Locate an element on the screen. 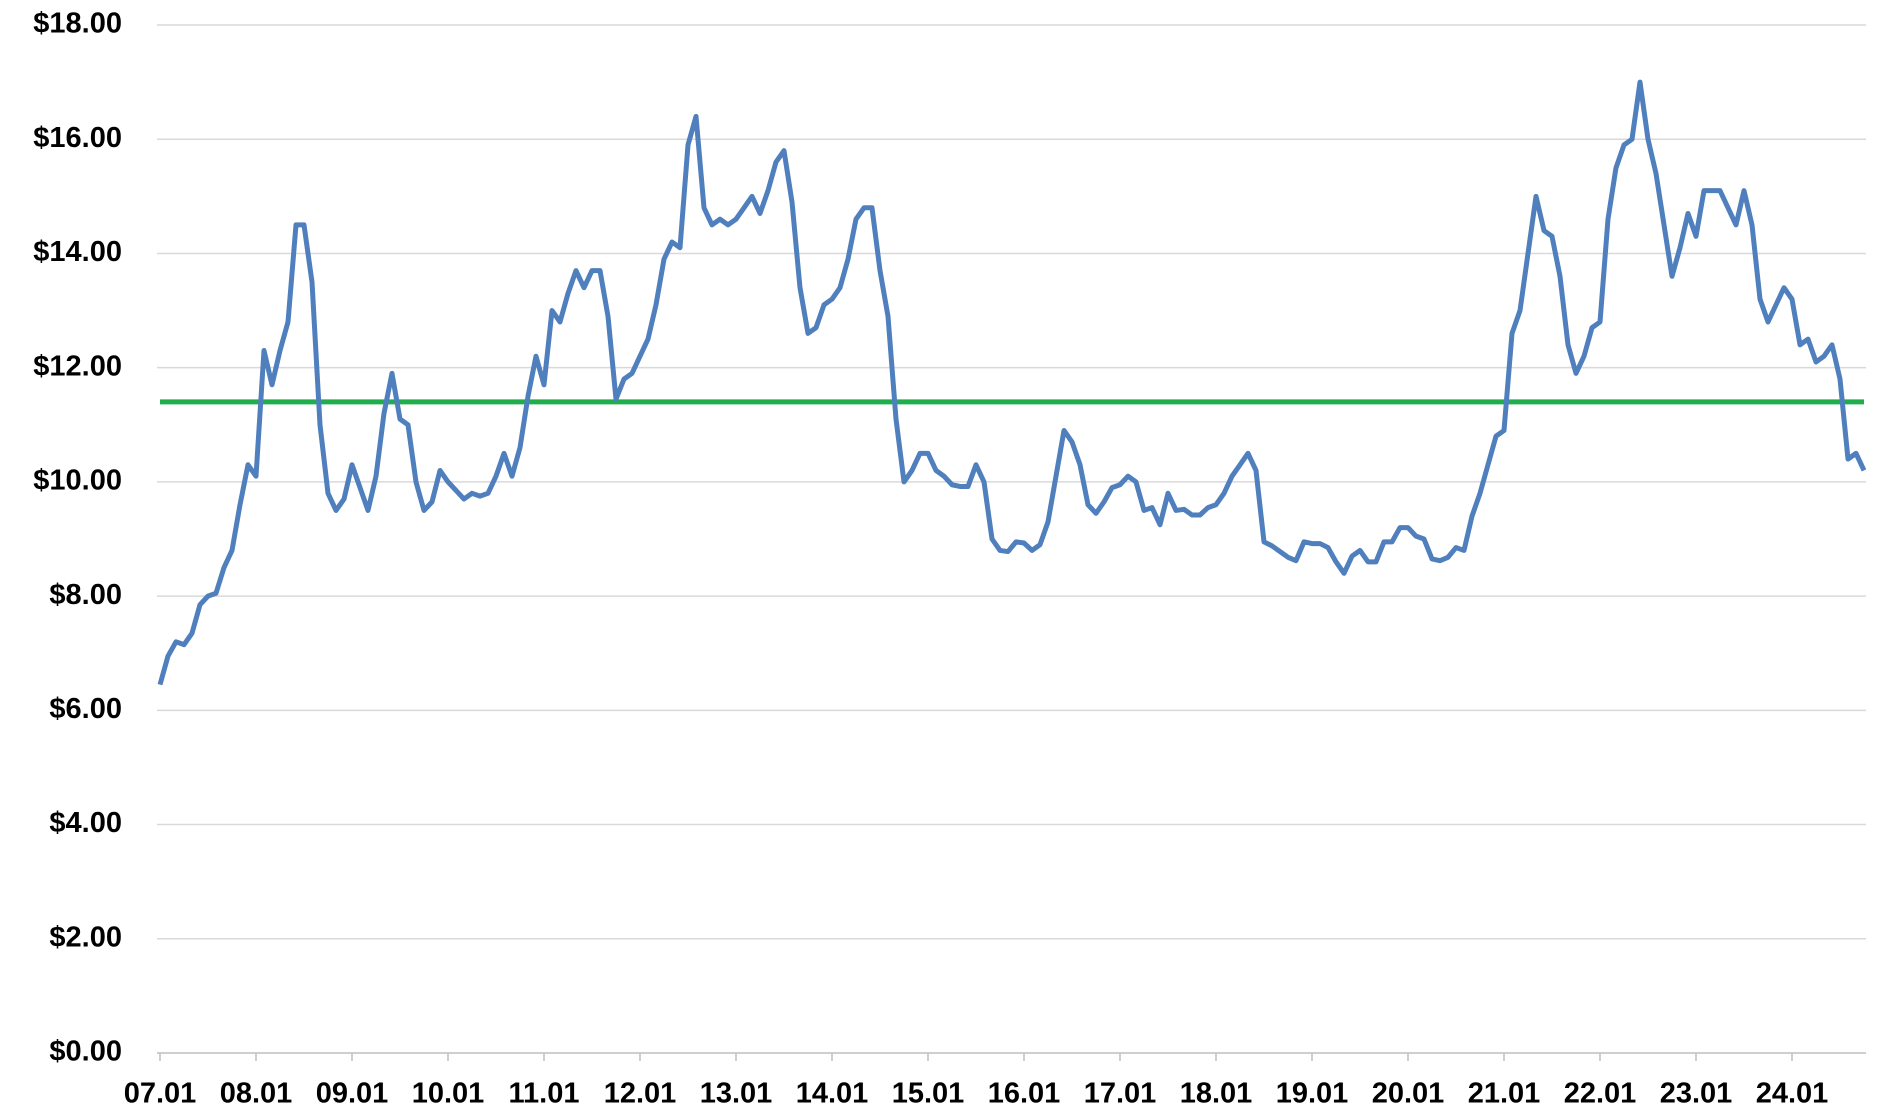 This screenshot has width=1878, height=1107. y-tick-label: $16.00 is located at coordinates (77, 138).